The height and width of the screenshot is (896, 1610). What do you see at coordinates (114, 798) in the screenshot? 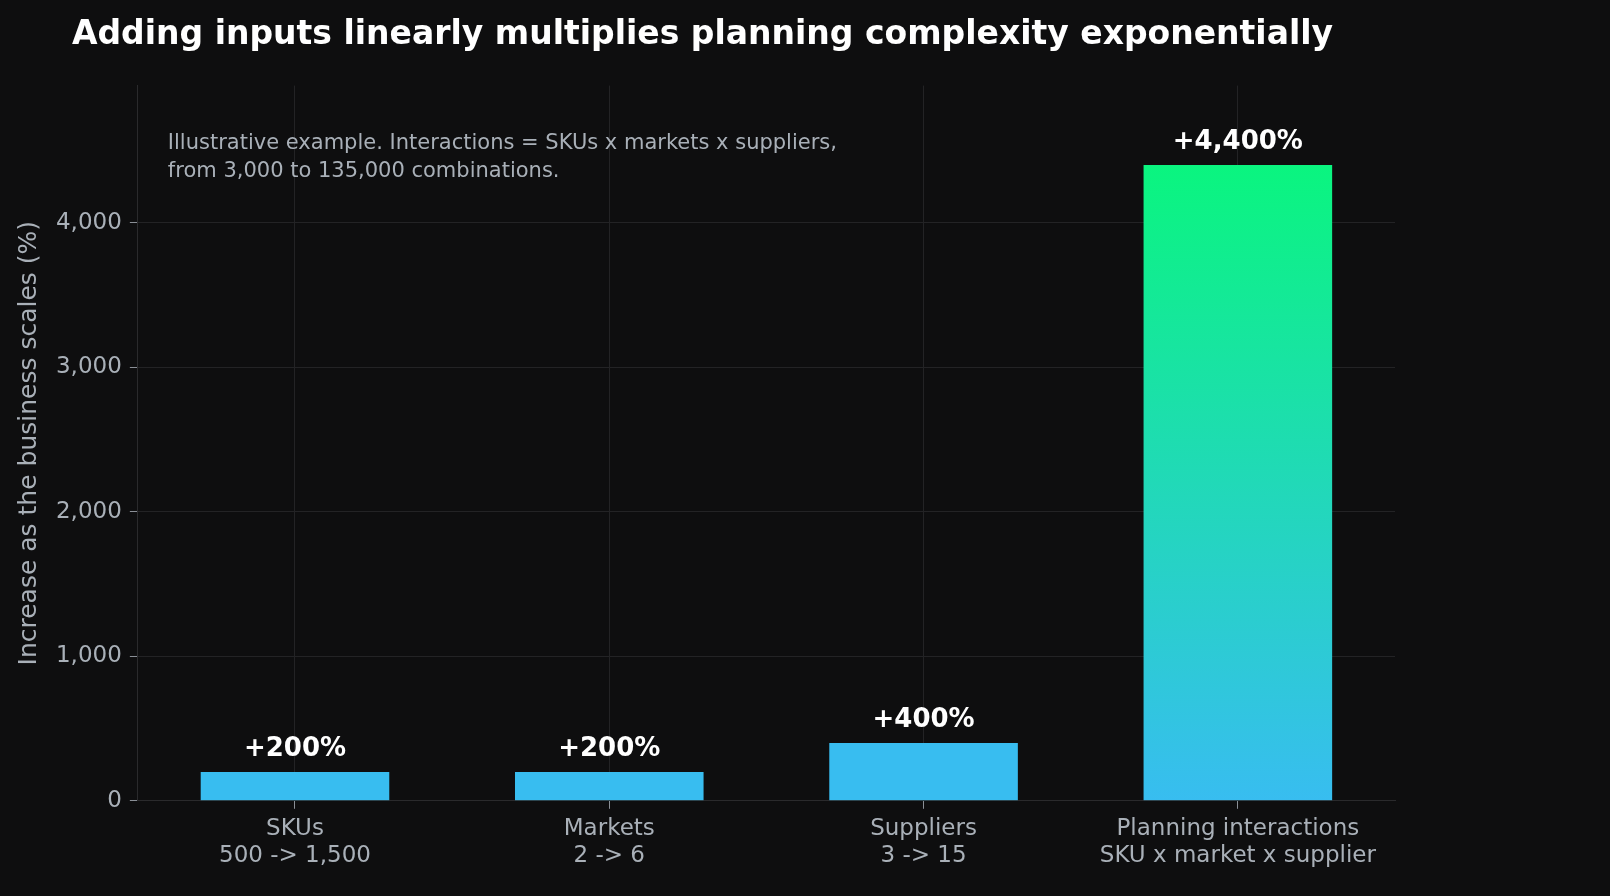
I see `y-tick-label: 0` at bounding box center [114, 798].